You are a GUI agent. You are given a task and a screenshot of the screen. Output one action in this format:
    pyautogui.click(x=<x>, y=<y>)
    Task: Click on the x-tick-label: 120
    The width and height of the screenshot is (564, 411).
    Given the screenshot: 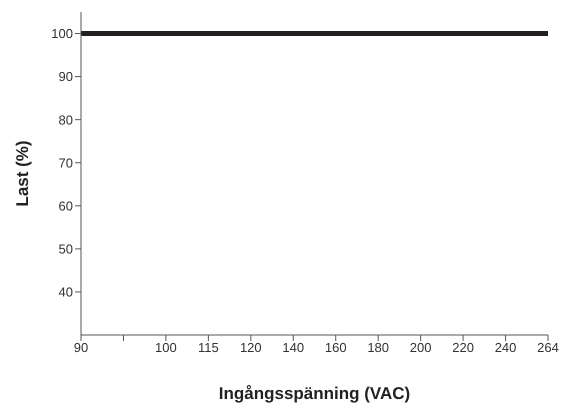 What is the action you would take?
    pyautogui.click(x=251, y=348)
    